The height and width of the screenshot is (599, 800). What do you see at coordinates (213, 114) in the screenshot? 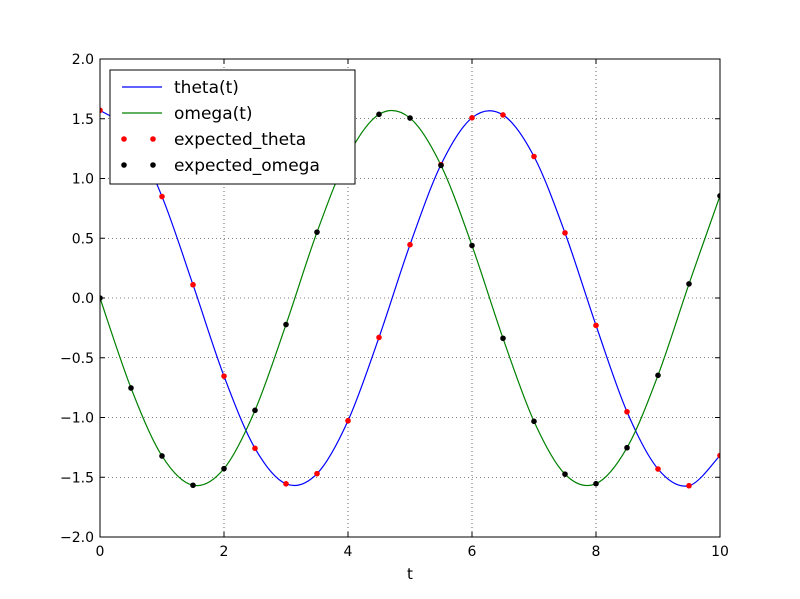
I see `legend-label: omega(t)` at bounding box center [213, 114].